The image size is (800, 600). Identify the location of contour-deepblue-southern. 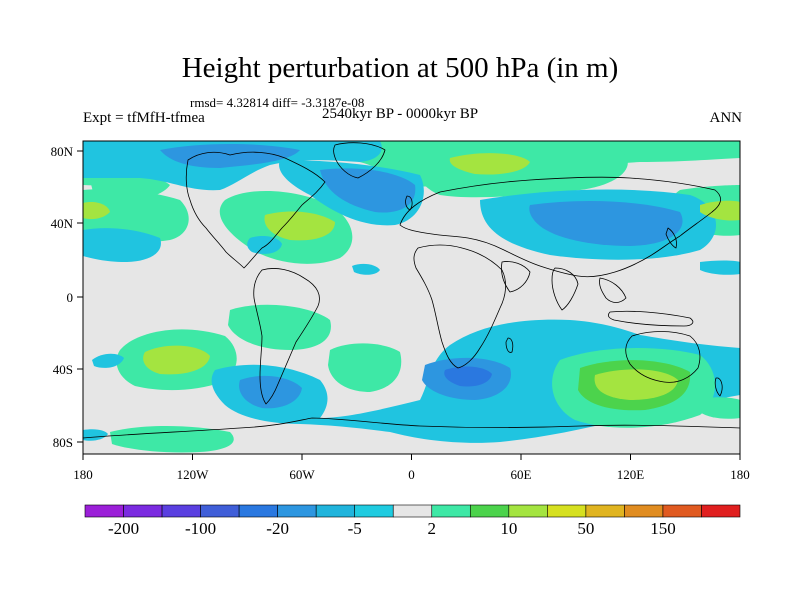
(468, 376).